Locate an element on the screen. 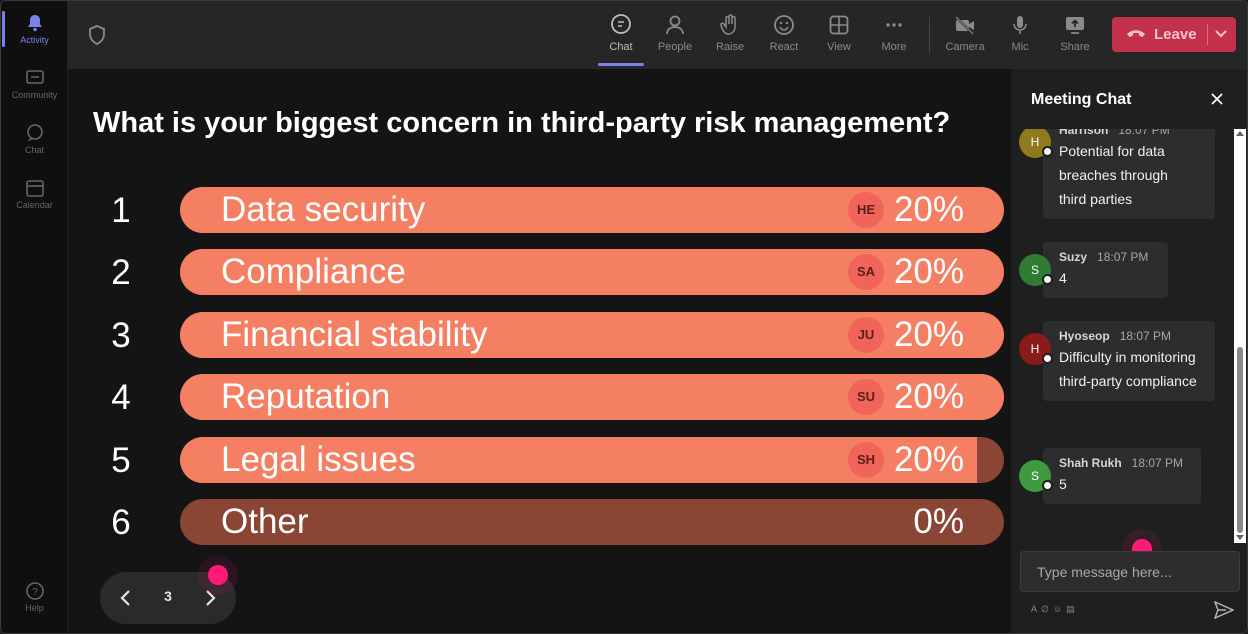 This screenshot has width=1248, height=634. people-button: People is located at coordinates (675, 36).